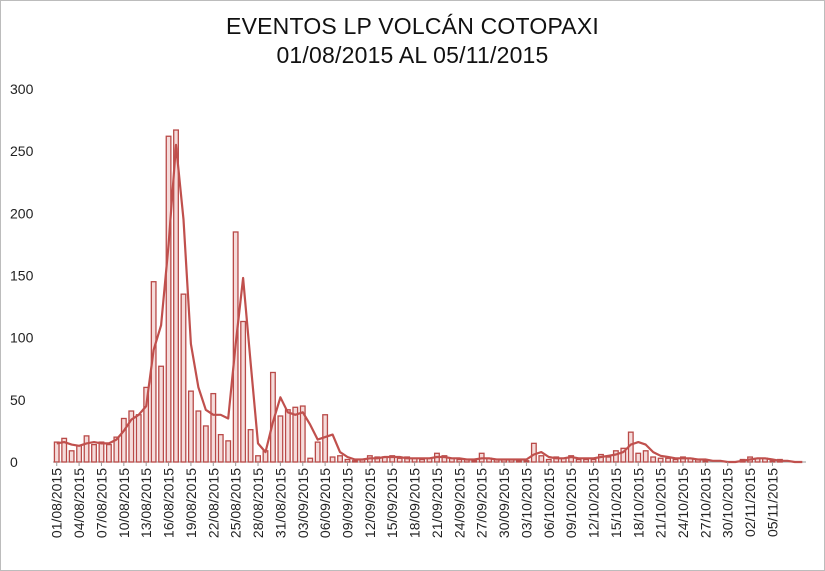 The image size is (825, 571). Describe the element at coordinates (213, 503) in the screenshot. I see `x-tick-label: 22/08/2015` at that location.